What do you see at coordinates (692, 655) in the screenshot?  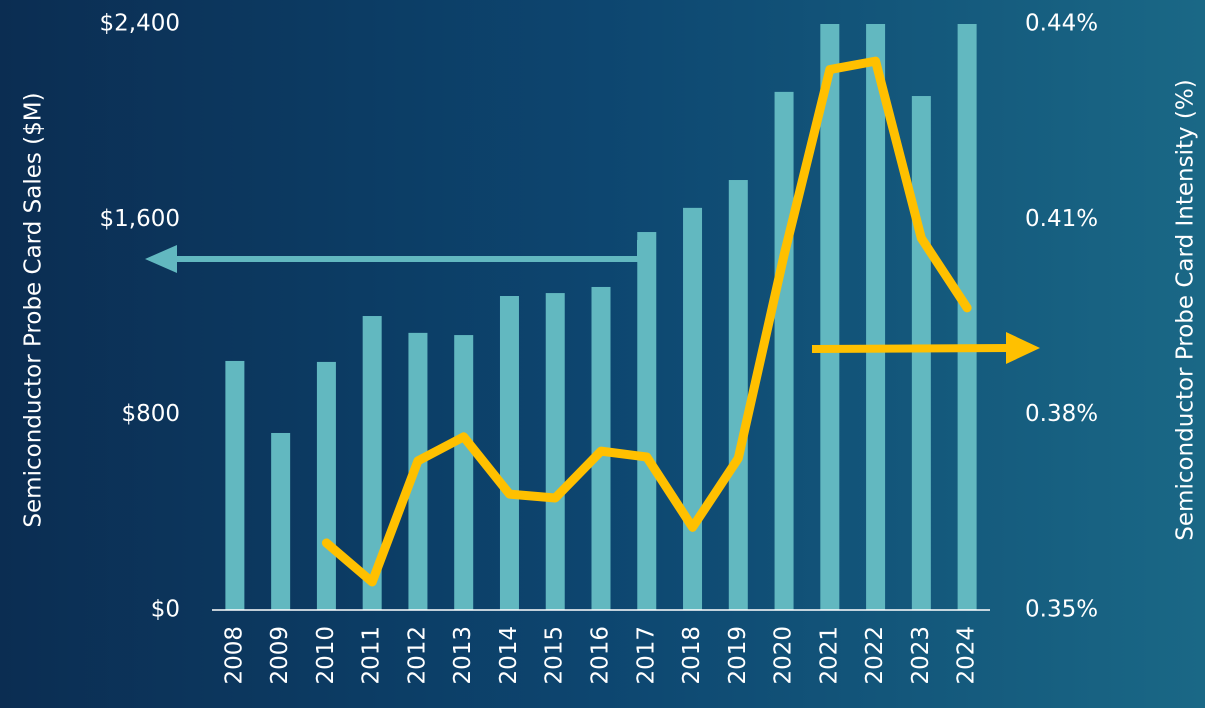 I see `x-tick-label: 2018` at bounding box center [692, 655].